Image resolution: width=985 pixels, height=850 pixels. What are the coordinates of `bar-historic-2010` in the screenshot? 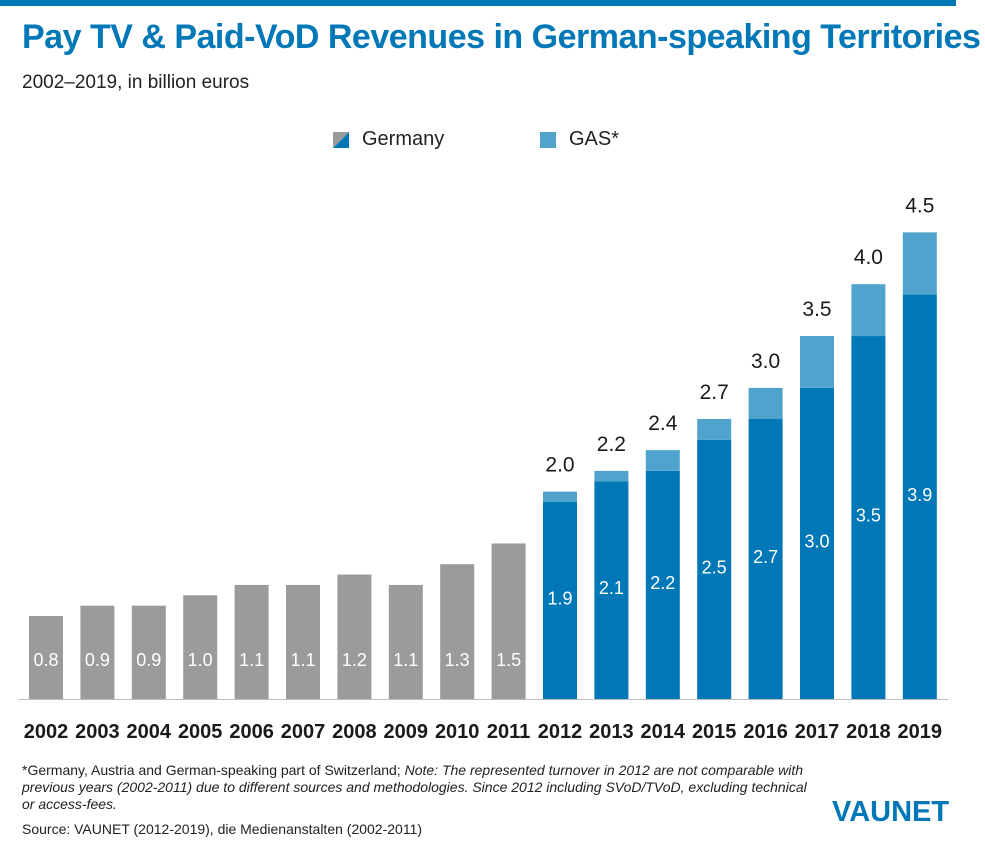 It's located at (457, 631).